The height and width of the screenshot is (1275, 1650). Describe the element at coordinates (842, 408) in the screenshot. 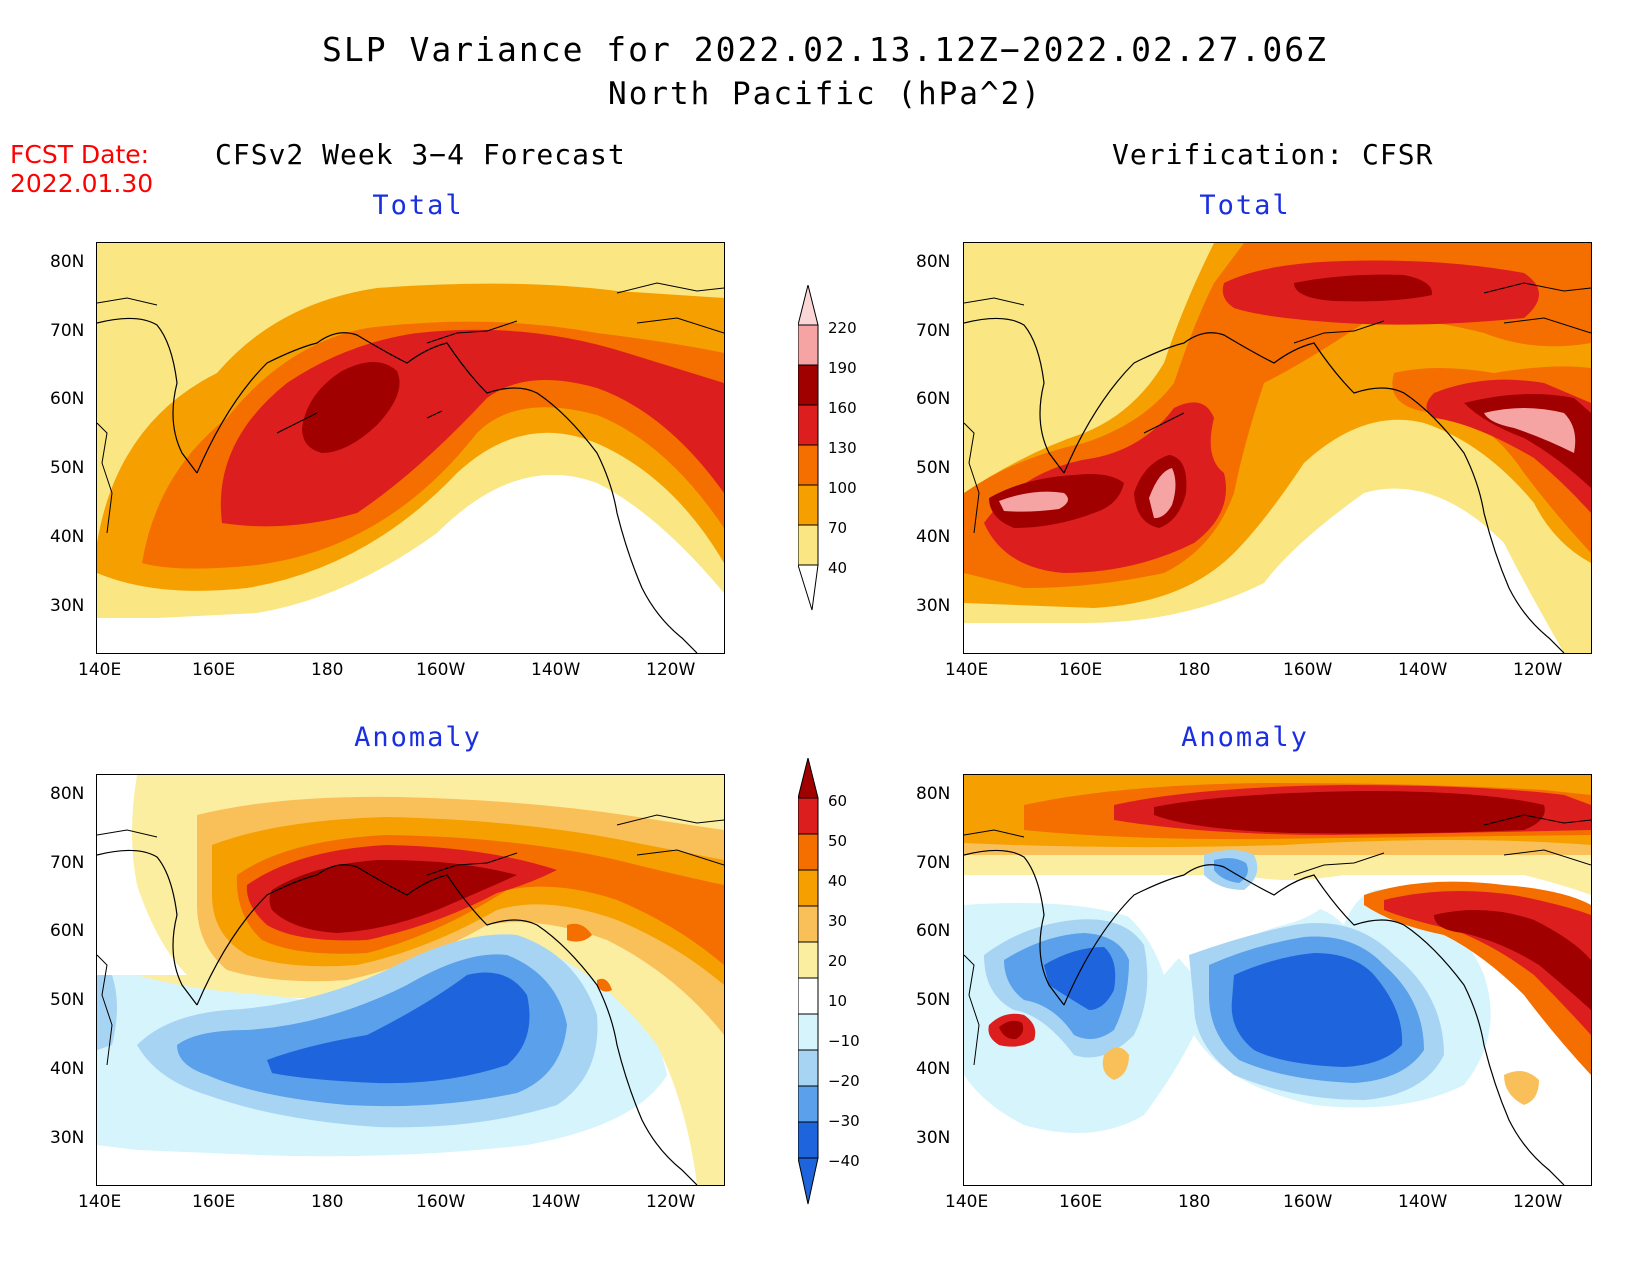

I see `colorbar-total-label: 160` at that location.